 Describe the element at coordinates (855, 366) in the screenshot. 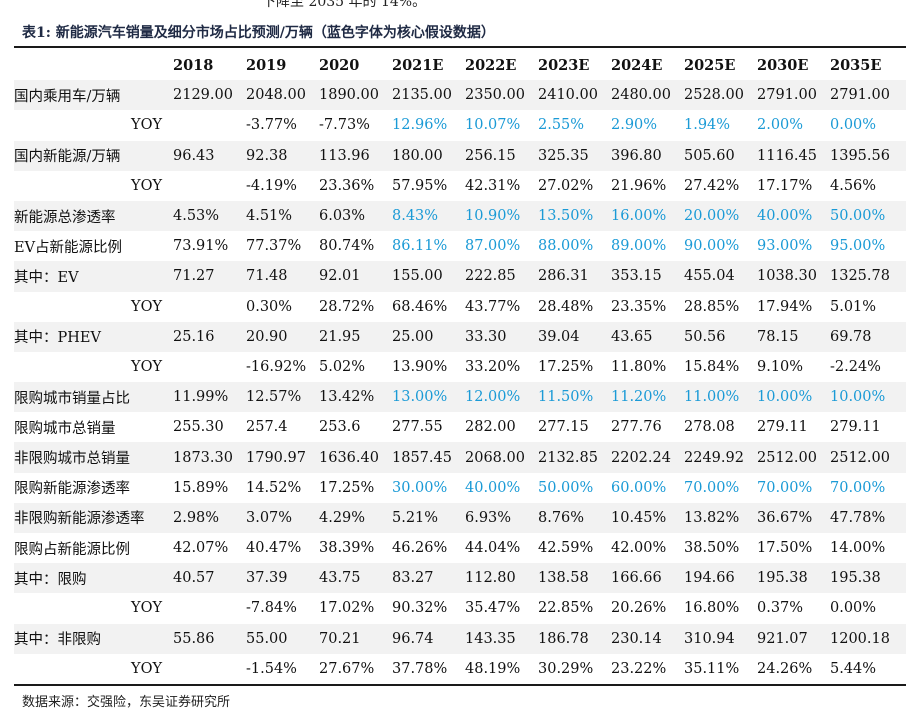

I see `table-cell: -2.24%` at that location.